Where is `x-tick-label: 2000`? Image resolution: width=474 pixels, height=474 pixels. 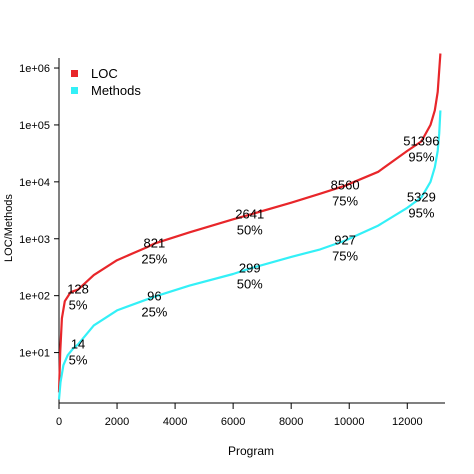
x-tick-label: 2000 is located at coordinates (117, 422).